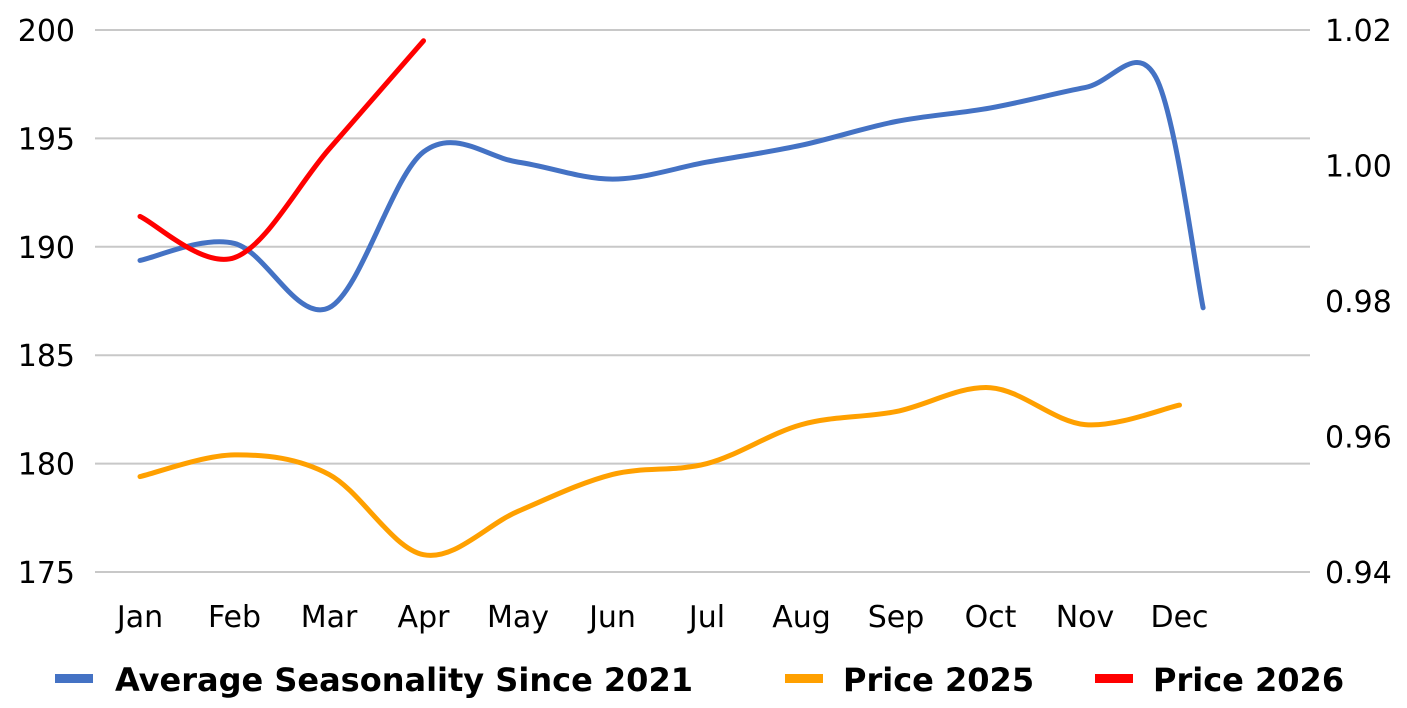 The width and height of the screenshot is (1407, 708). Describe the element at coordinates (938, 680) in the screenshot. I see `legend-label: Price 2025` at that location.